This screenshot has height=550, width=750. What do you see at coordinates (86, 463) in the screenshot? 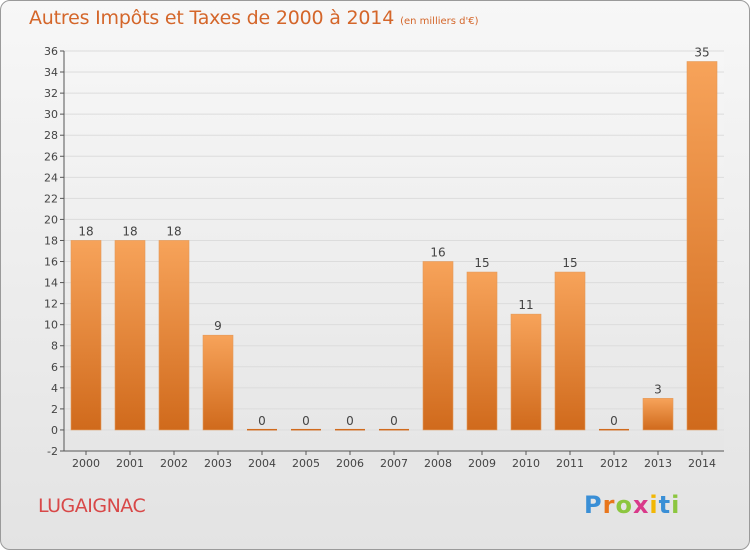
I see `x-tick-label: 2000` at bounding box center [86, 463].